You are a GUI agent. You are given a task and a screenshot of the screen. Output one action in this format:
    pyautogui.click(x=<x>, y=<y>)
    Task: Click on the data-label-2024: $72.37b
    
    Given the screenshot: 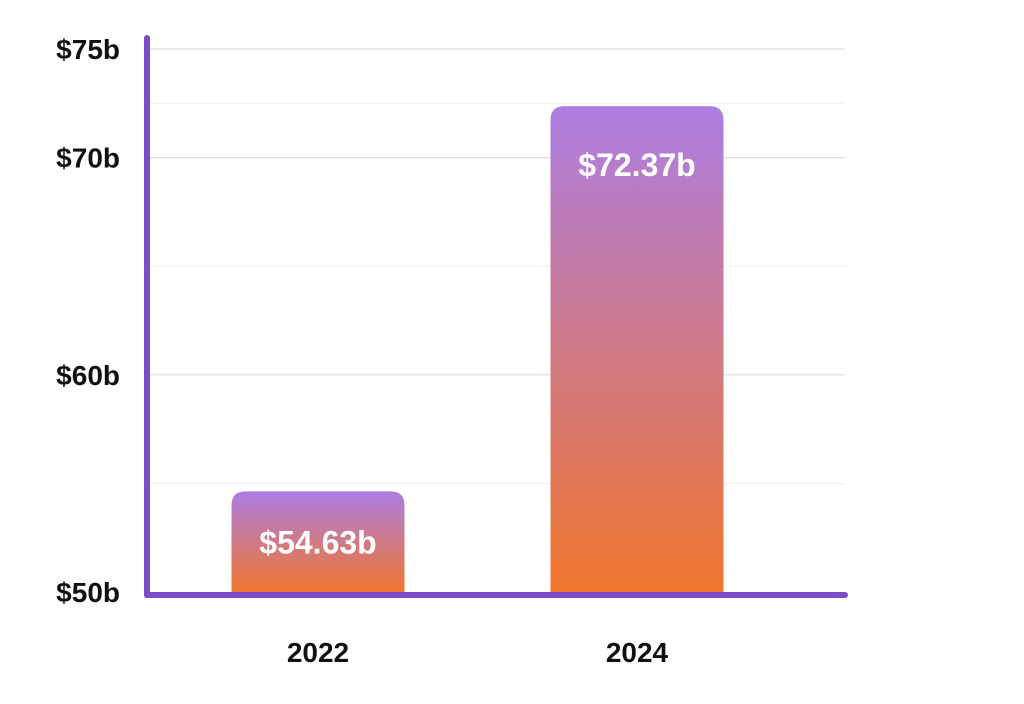 What is the action you would take?
    pyautogui.click(x=636, y=165)
    